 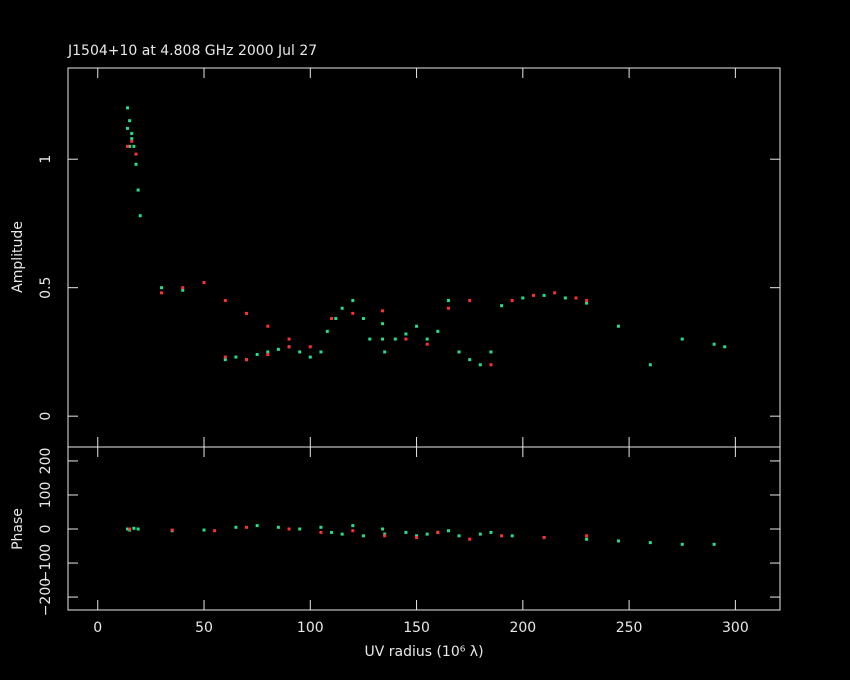 I want to click on y-tick-label: −100, so click(x=46, y=563).